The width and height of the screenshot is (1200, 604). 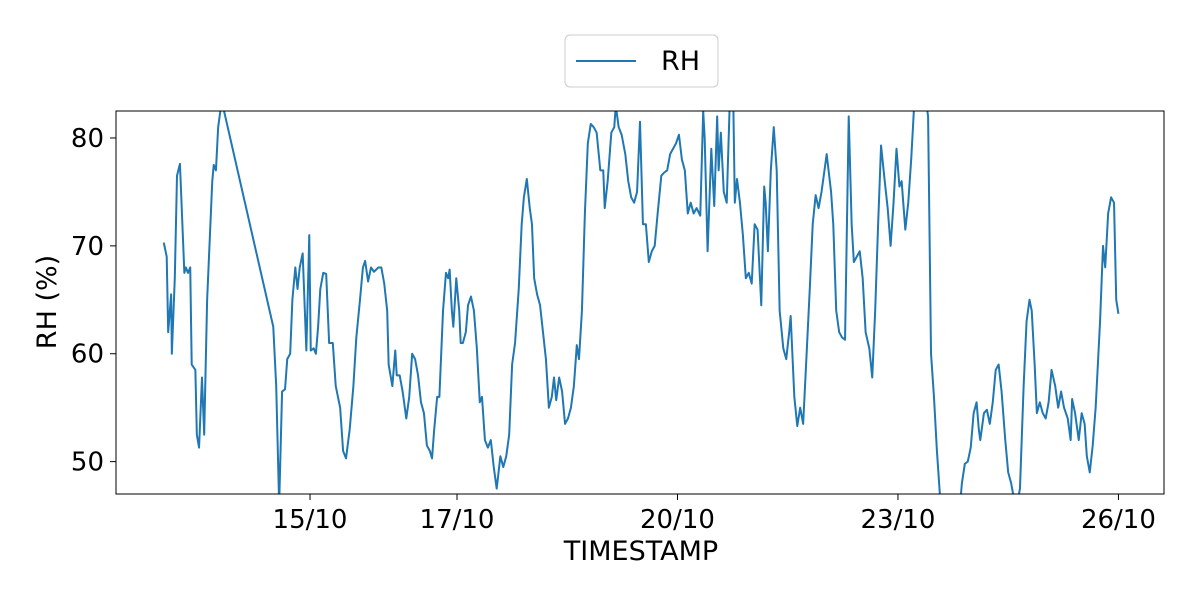 What do you see at coordinates (87, 247) in the screenshot?
I see `y-tick-label: 70` at bounding box center [87, 247].